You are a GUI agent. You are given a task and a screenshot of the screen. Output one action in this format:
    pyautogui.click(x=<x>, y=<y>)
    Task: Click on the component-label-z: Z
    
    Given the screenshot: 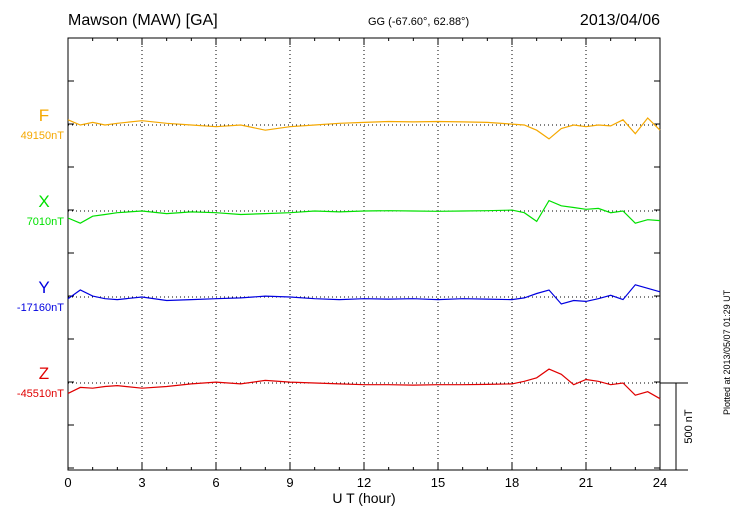 What is the action you would take?
    pyautogui.click(x=44, y=373)
    